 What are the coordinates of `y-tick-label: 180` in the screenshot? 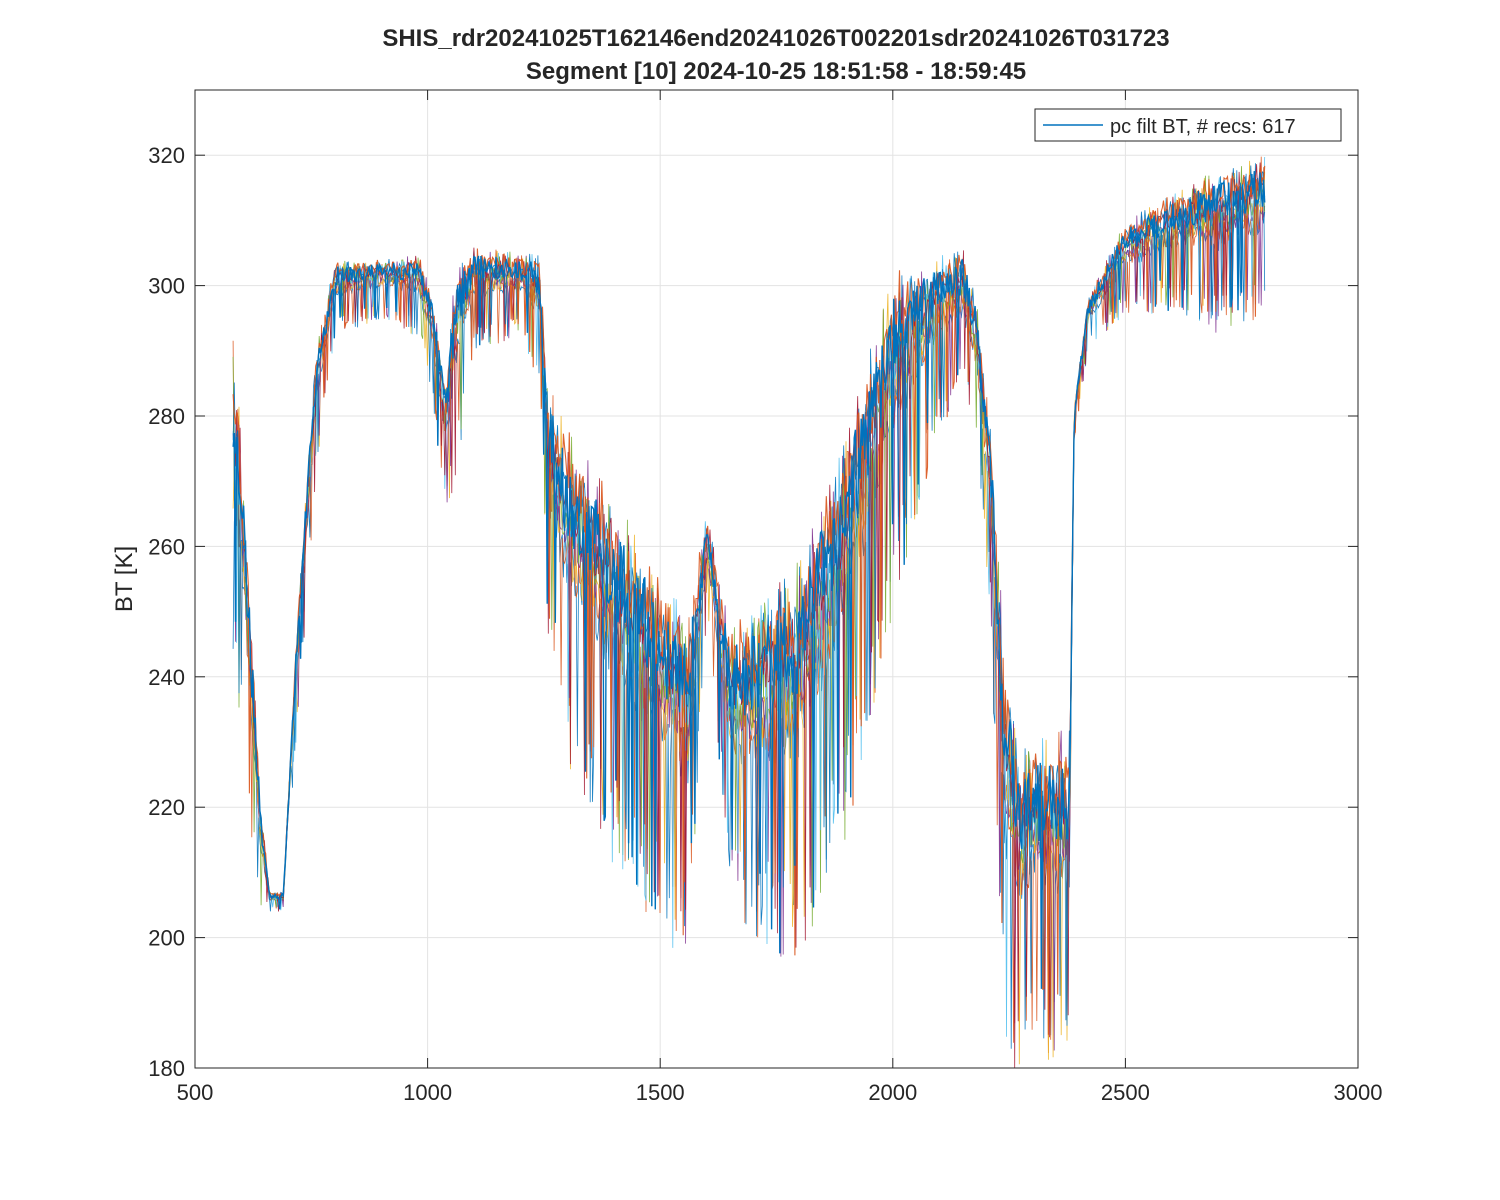 It's located at (166, 1068).